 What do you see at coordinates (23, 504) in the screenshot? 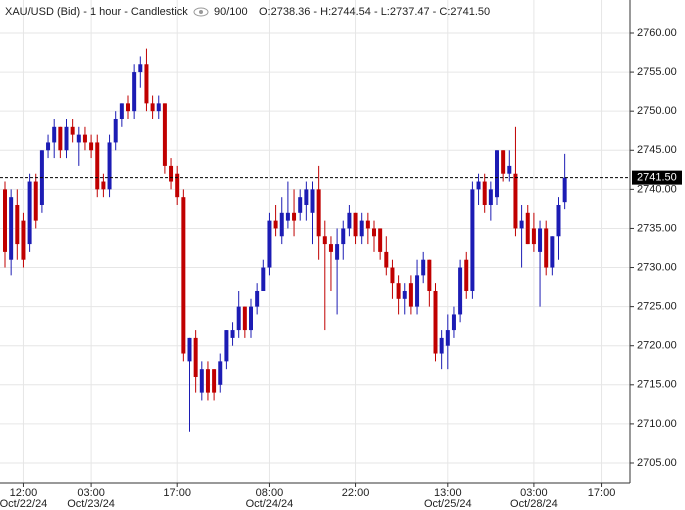
I see `x-date-label: Oct/22/24` at bounding box center [23, 504].